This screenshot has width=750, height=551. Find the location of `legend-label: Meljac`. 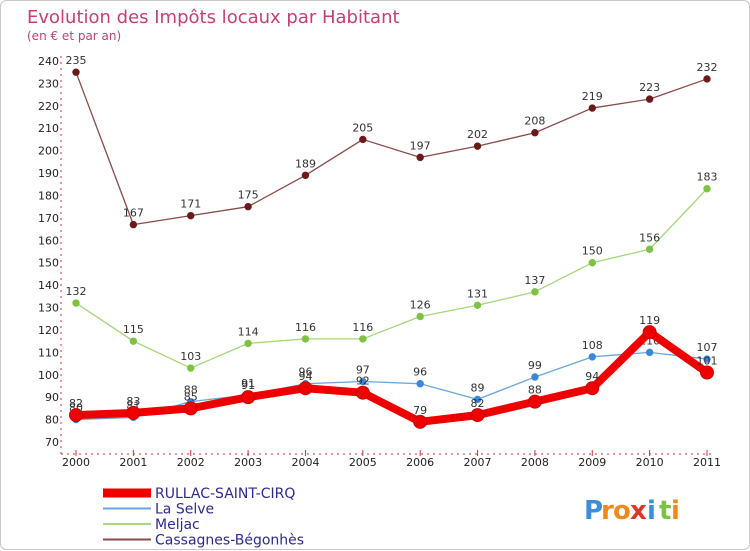

legend-label: Meljac is located at coordinates (177, 525).